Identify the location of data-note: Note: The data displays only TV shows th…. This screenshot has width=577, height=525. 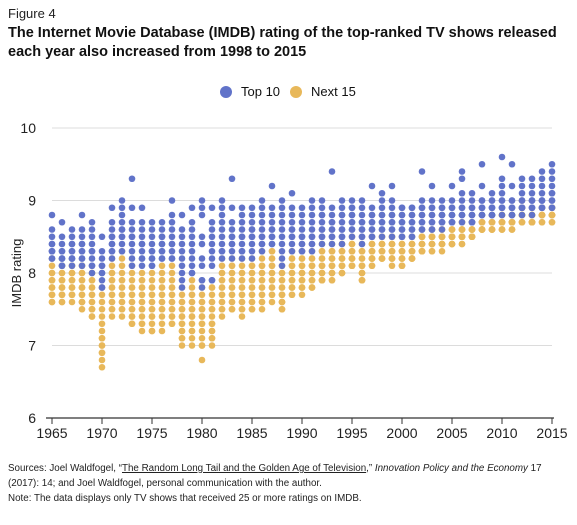
(185, 498).